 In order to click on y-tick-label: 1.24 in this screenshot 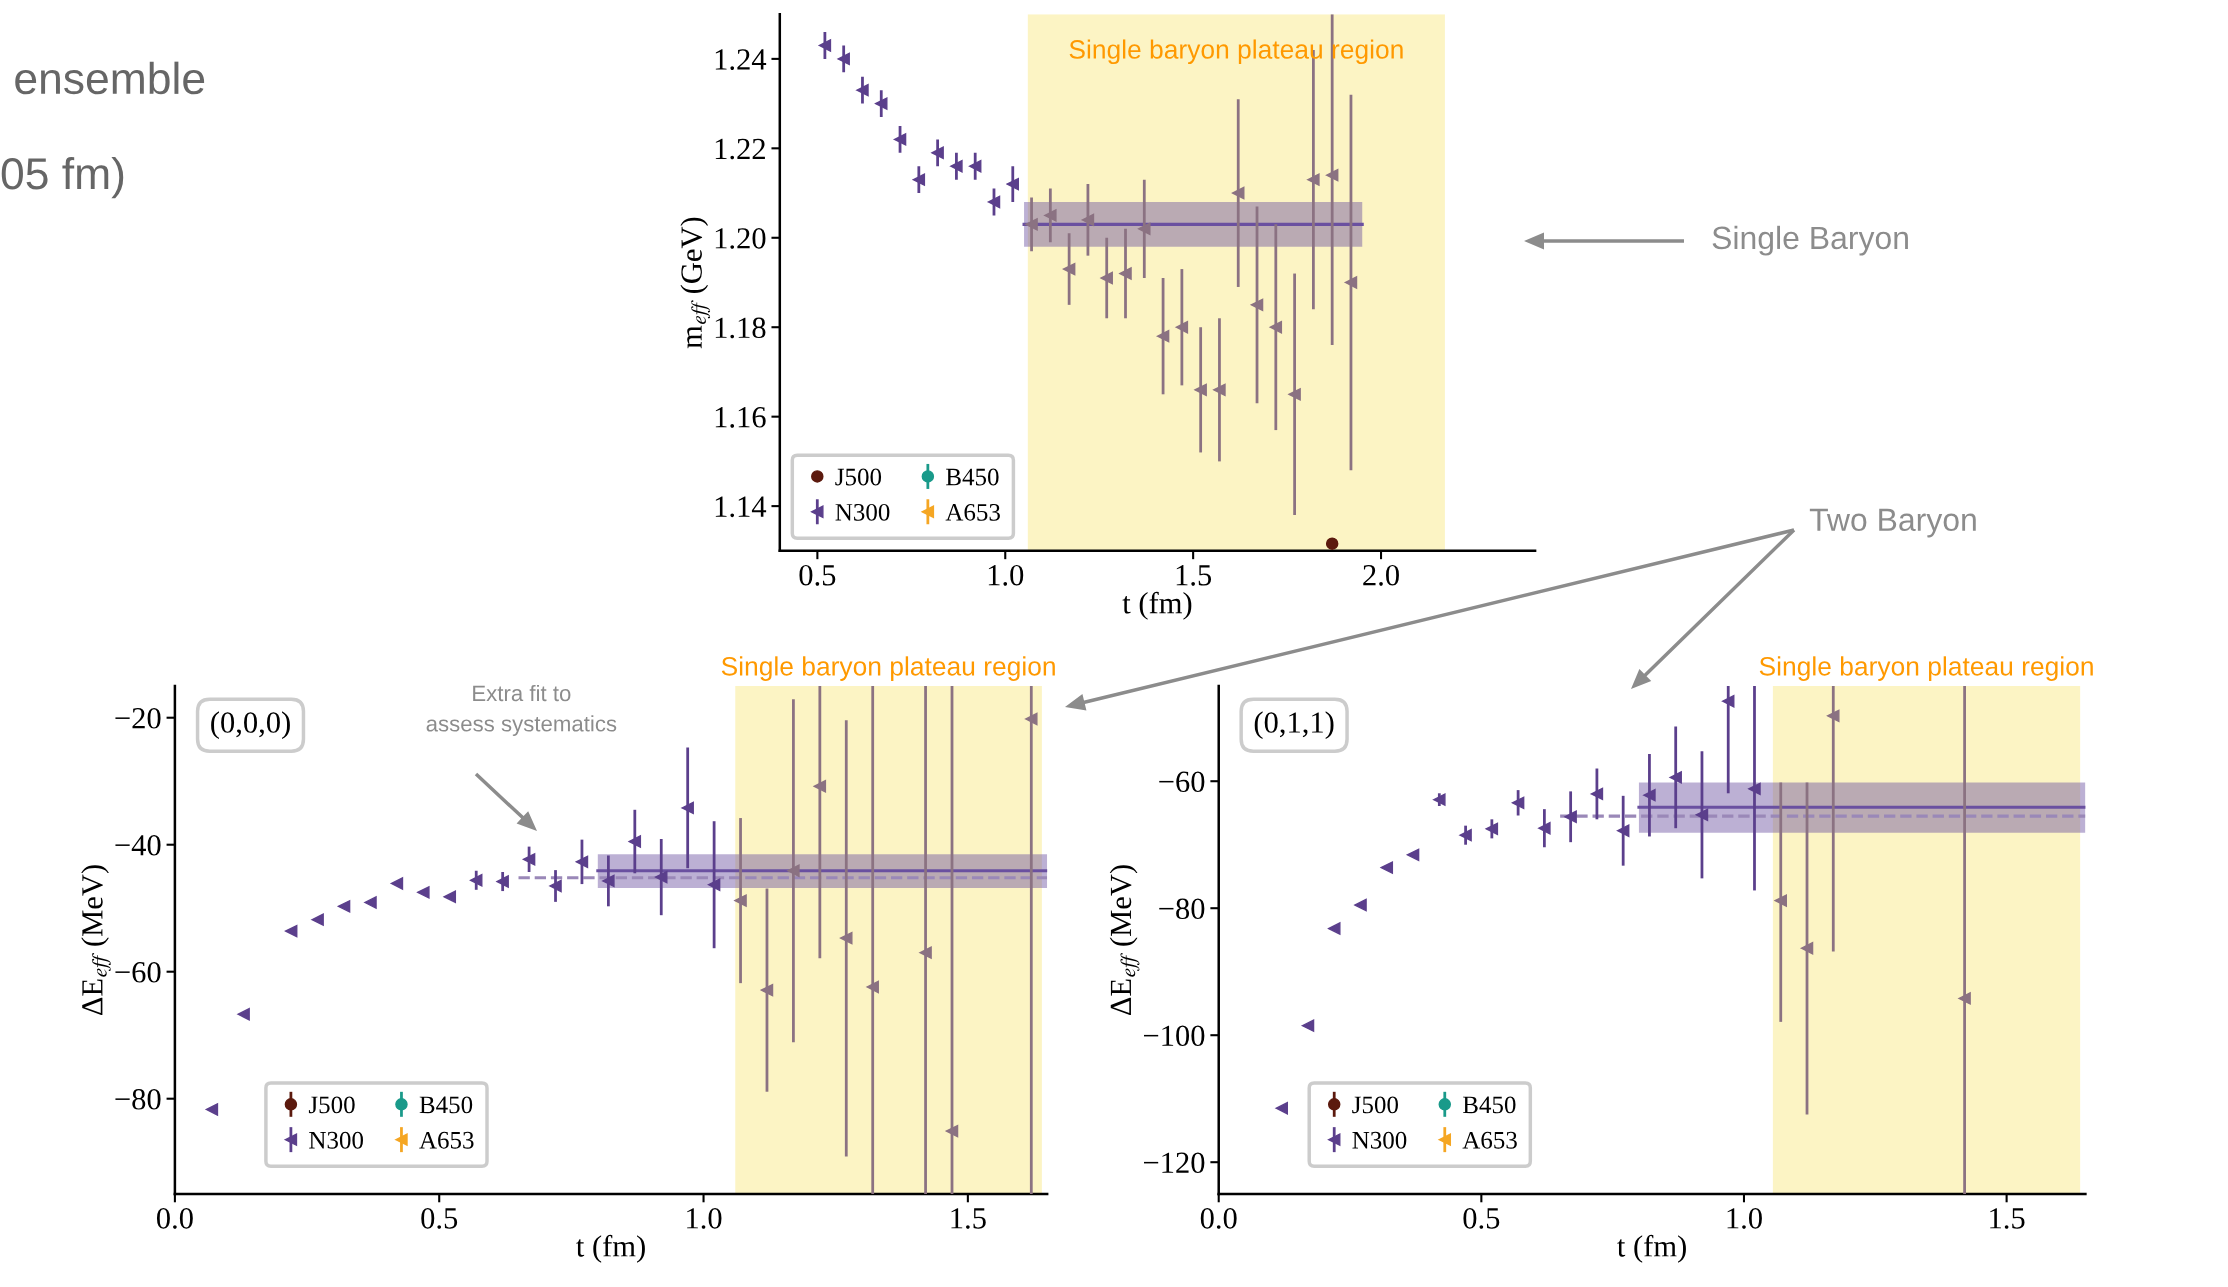, I will do `click(741, 59)`.